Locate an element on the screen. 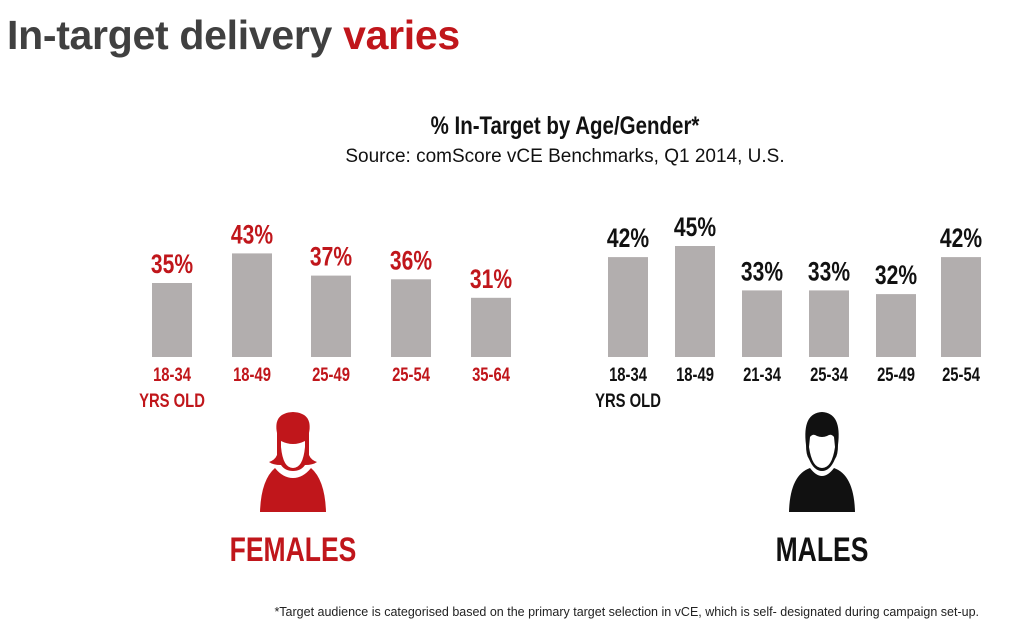  category-label: 25-34 is located at coordinates (829, 374).